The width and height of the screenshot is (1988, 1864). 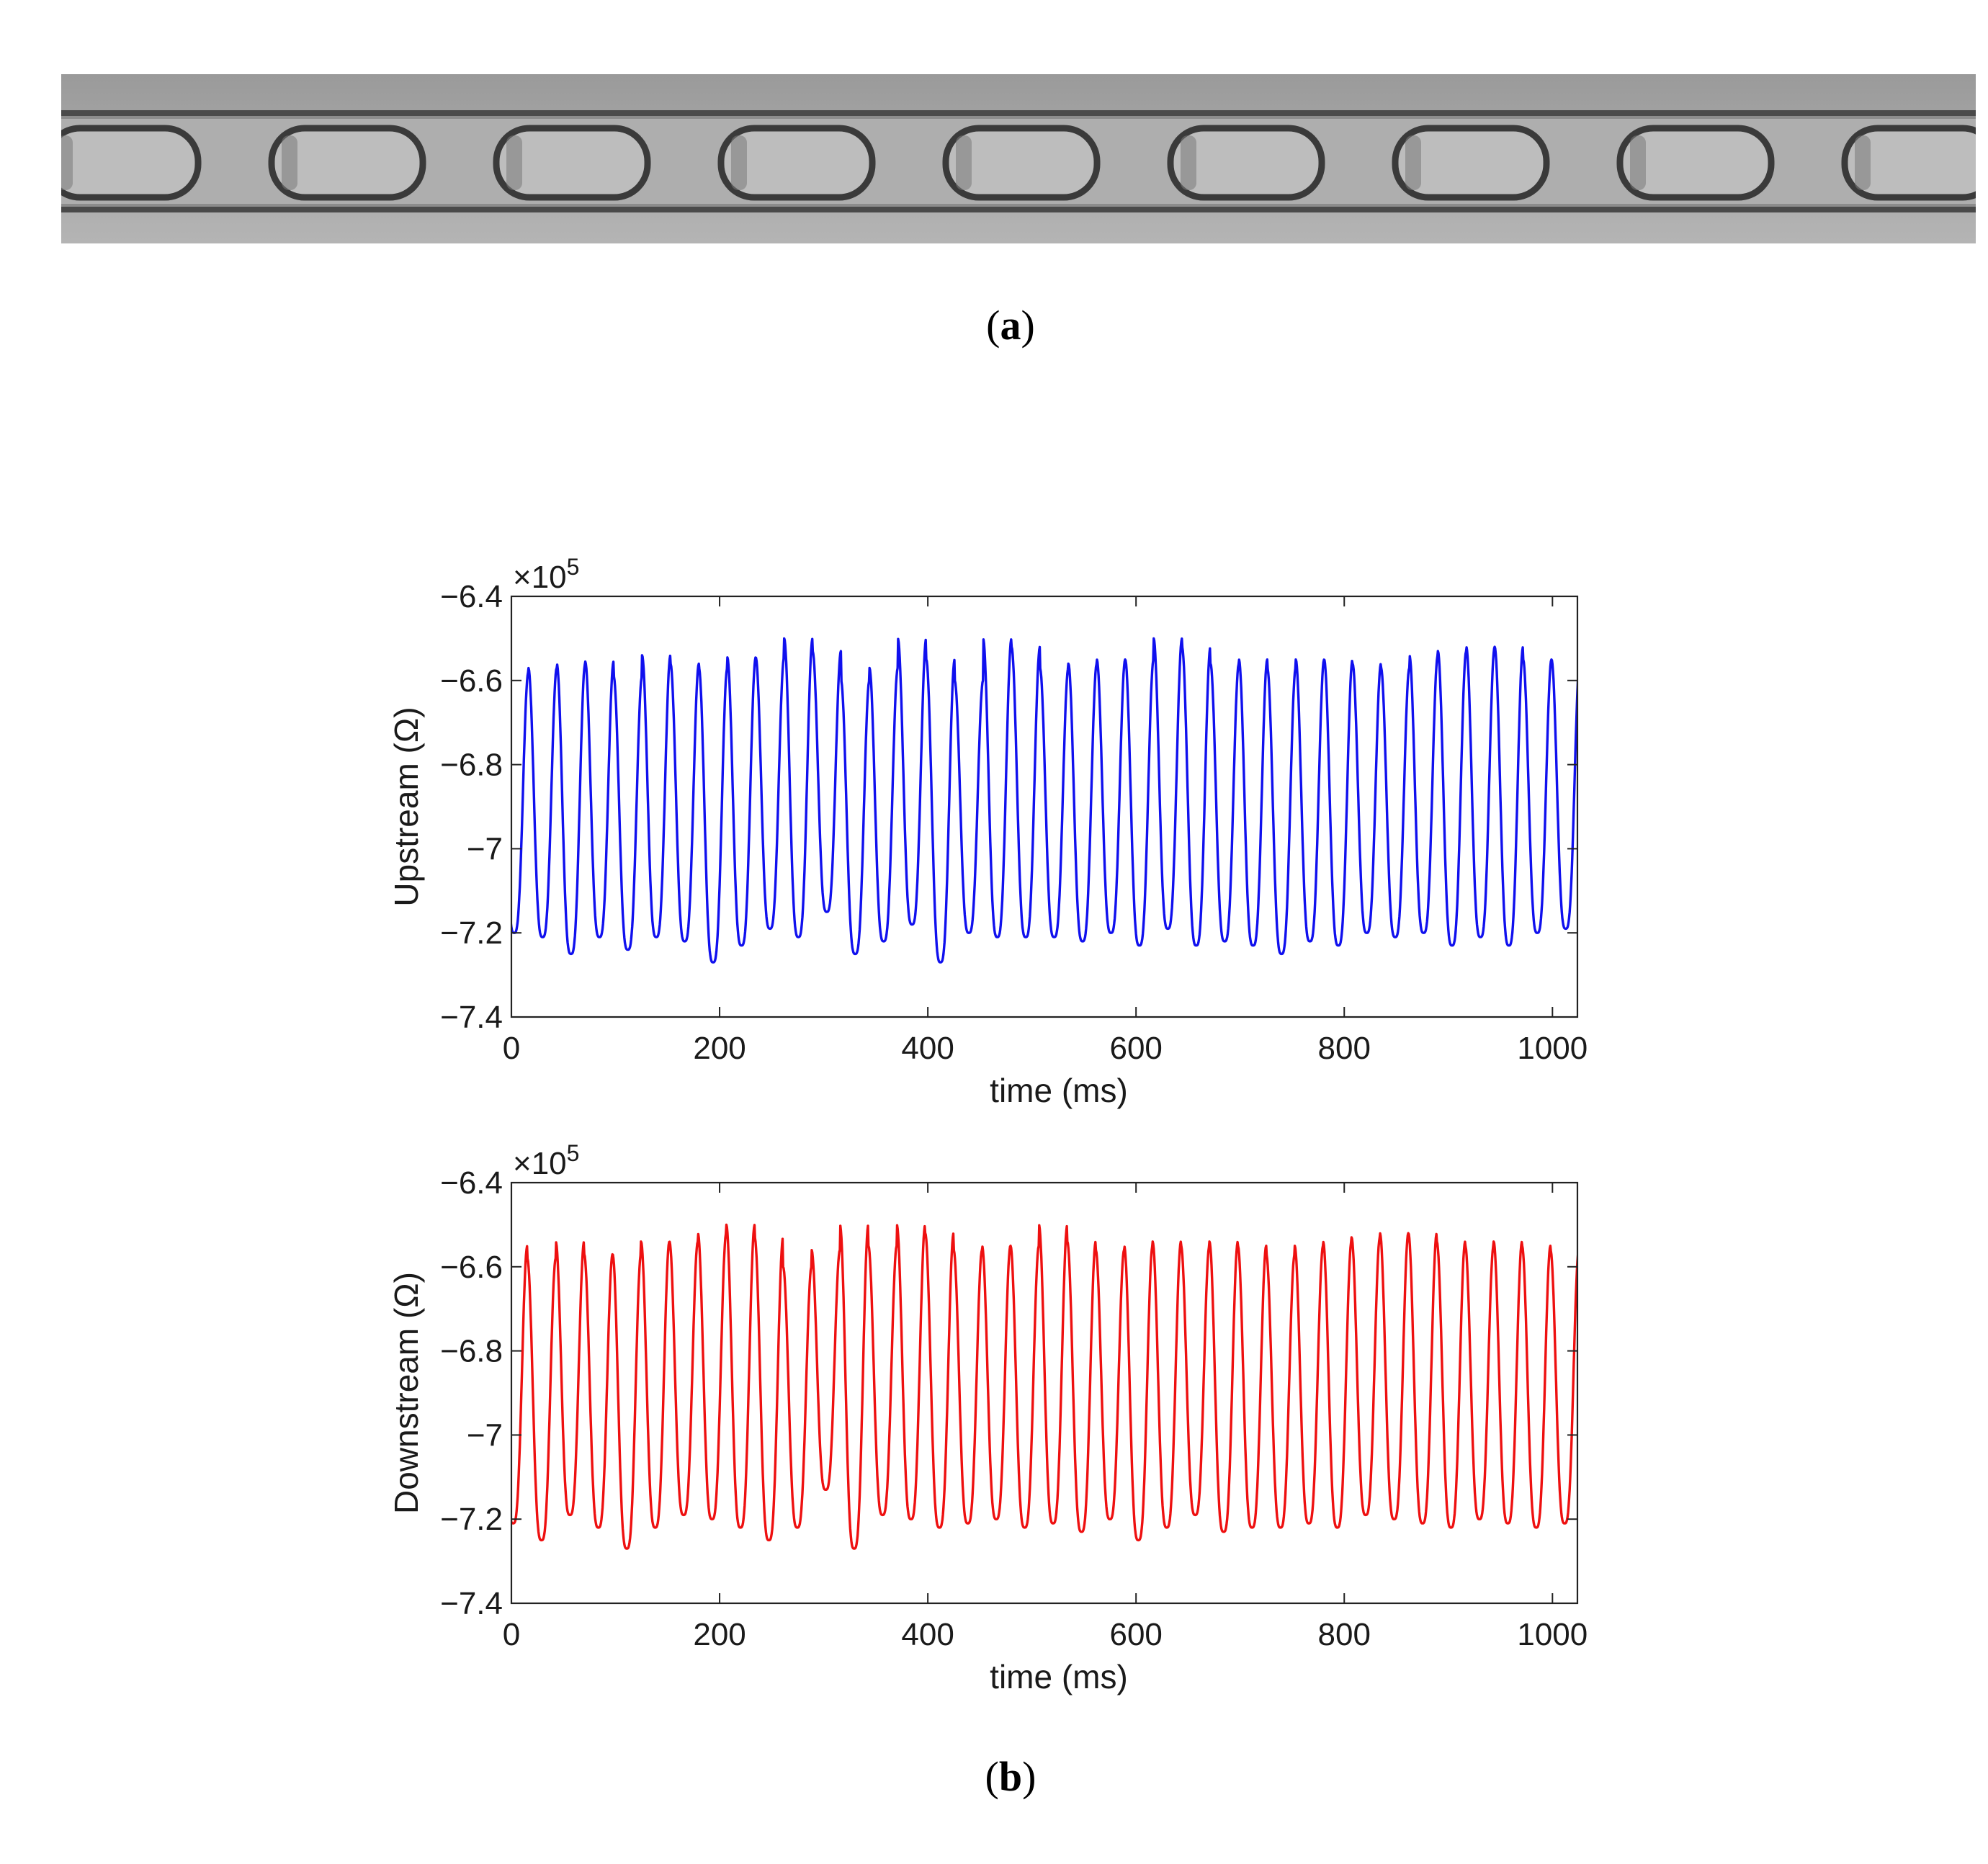 What do you see at coordinates (1019, 209) in the screenshot?
I see `channel-wall-bottom` at bounding box center [1019, 209].